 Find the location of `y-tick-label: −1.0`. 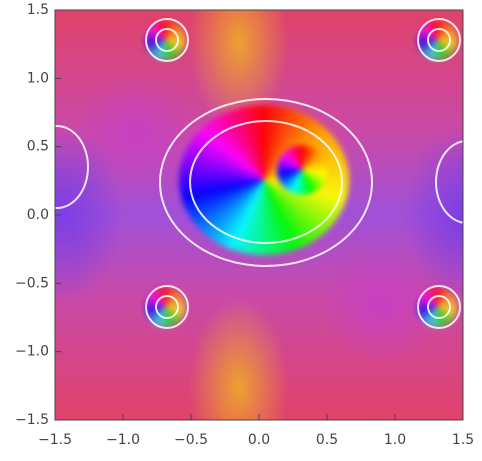

y-tick-label: −1.0 is located at coordinates (32, 352).